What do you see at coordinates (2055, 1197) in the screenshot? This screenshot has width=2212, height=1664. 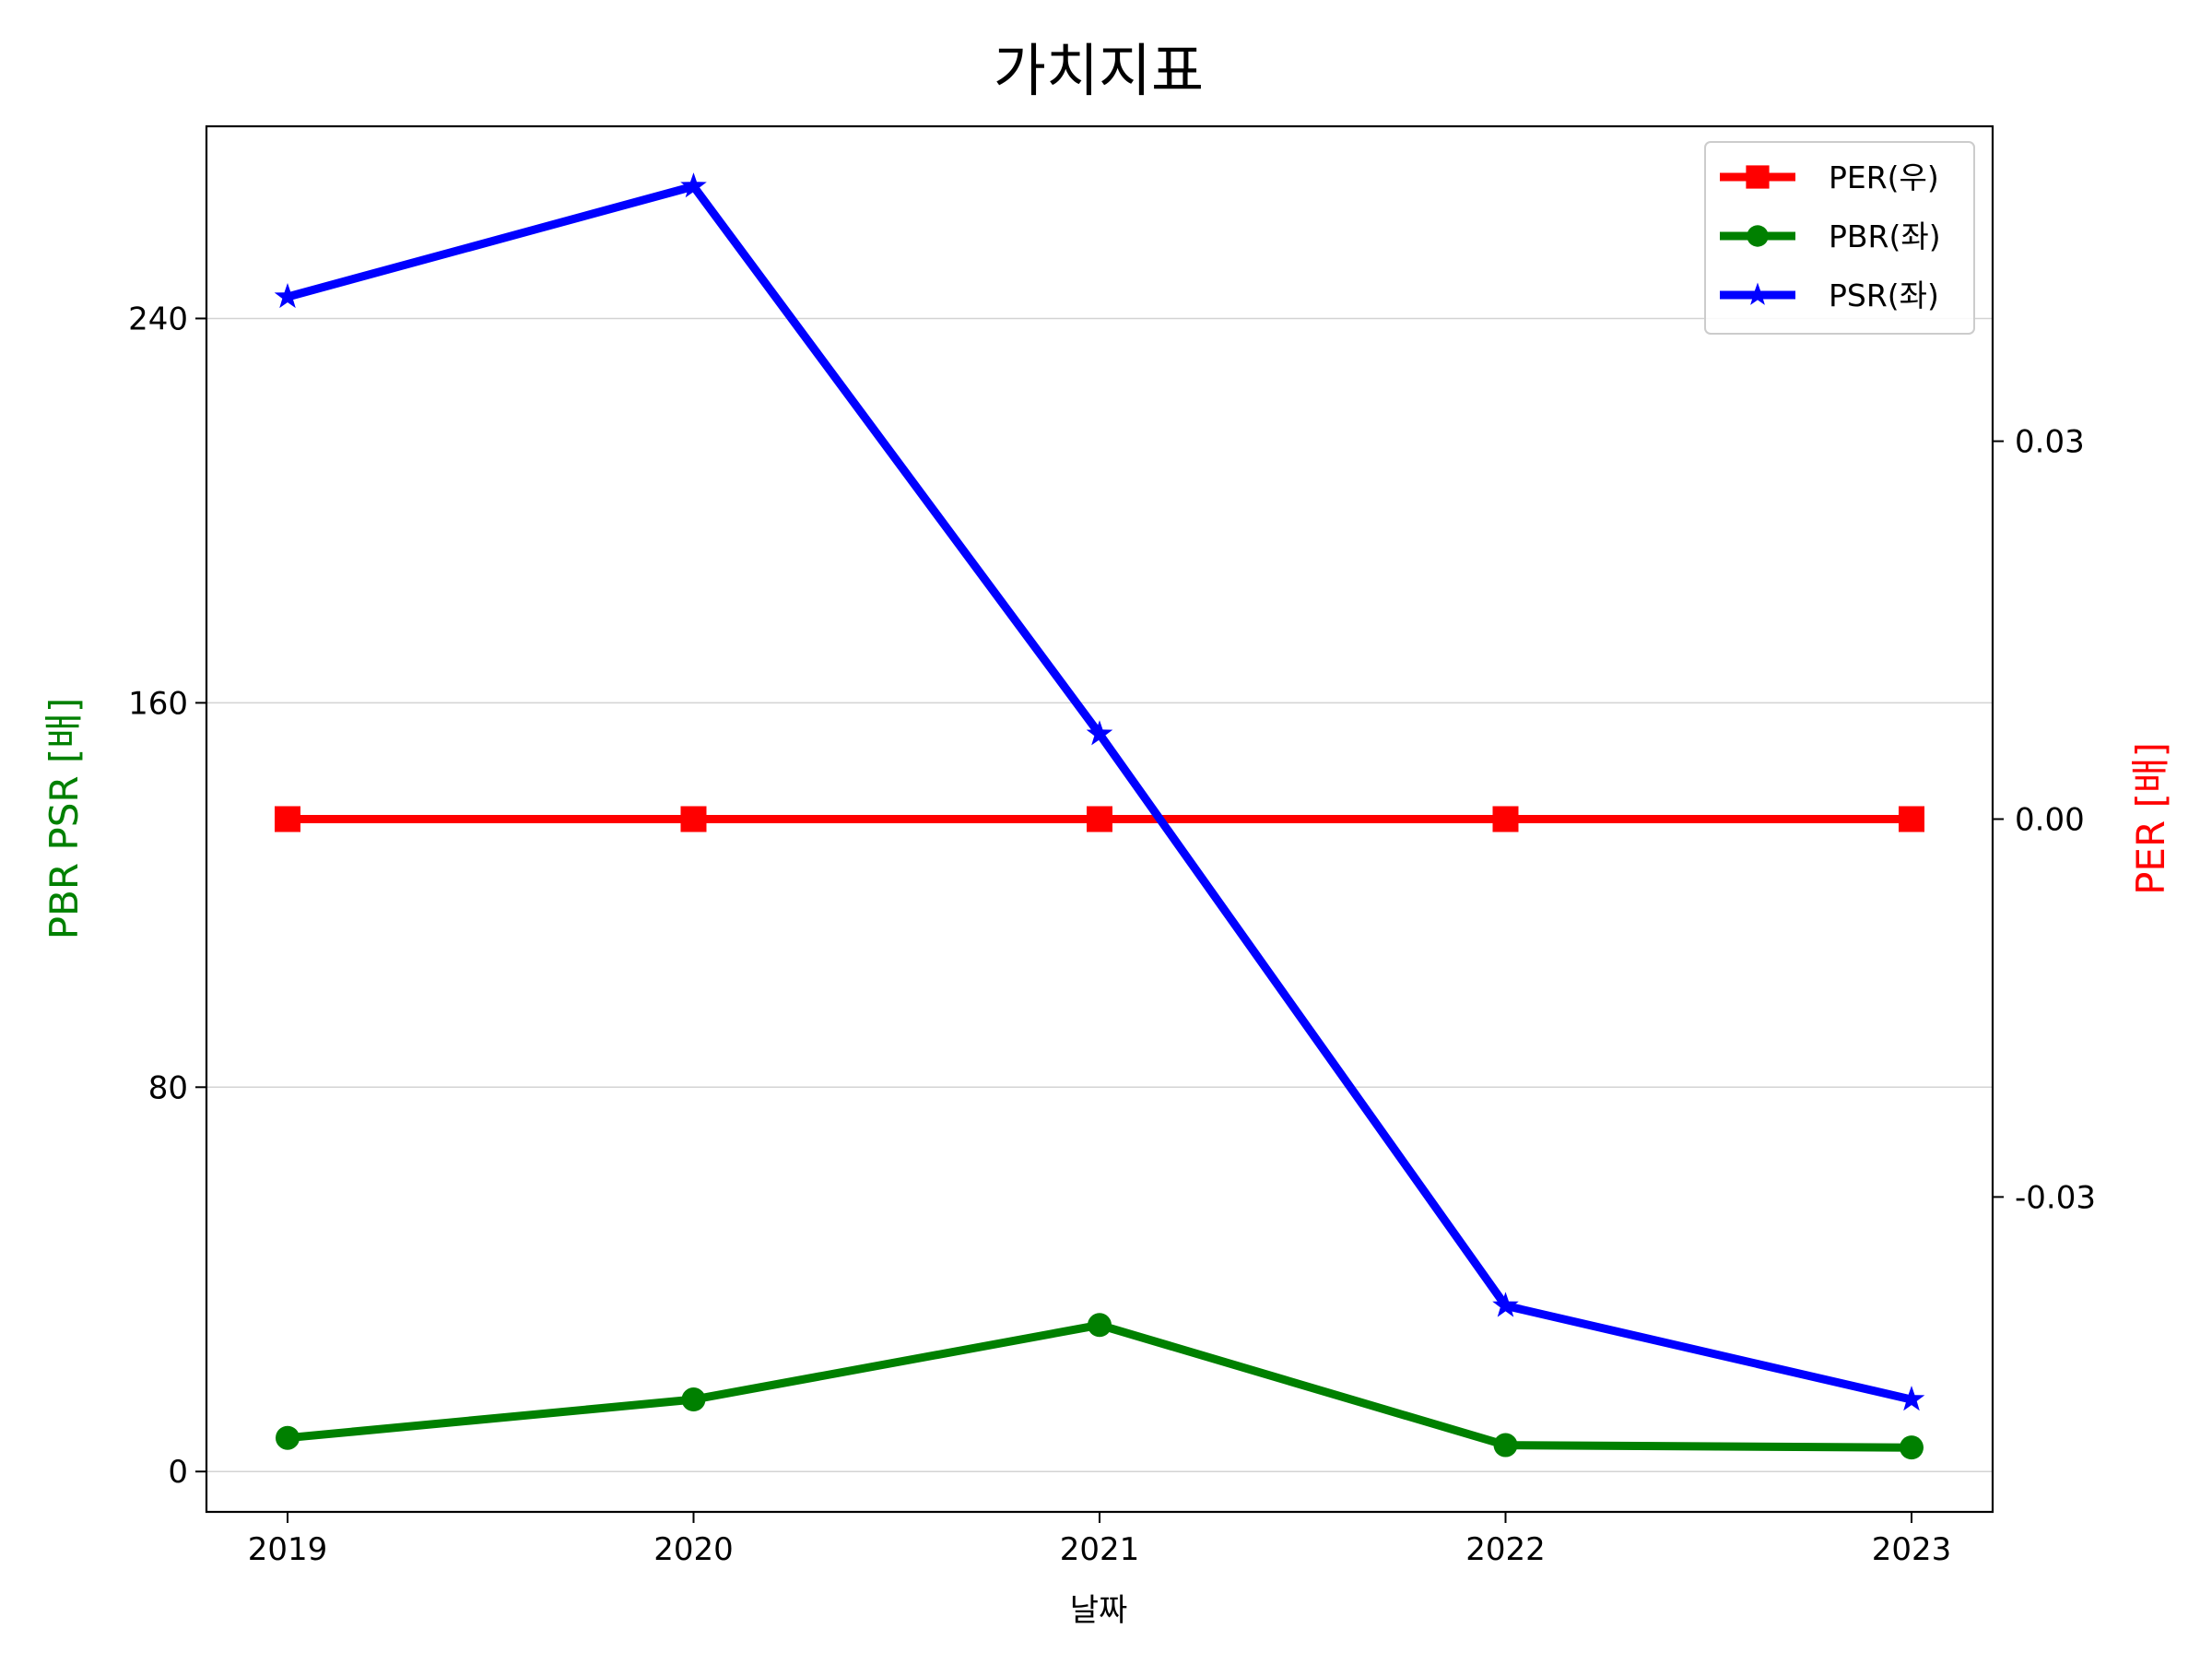 I see `right-y-tick-label: -0.03` at bounding box center [2055, 1197].